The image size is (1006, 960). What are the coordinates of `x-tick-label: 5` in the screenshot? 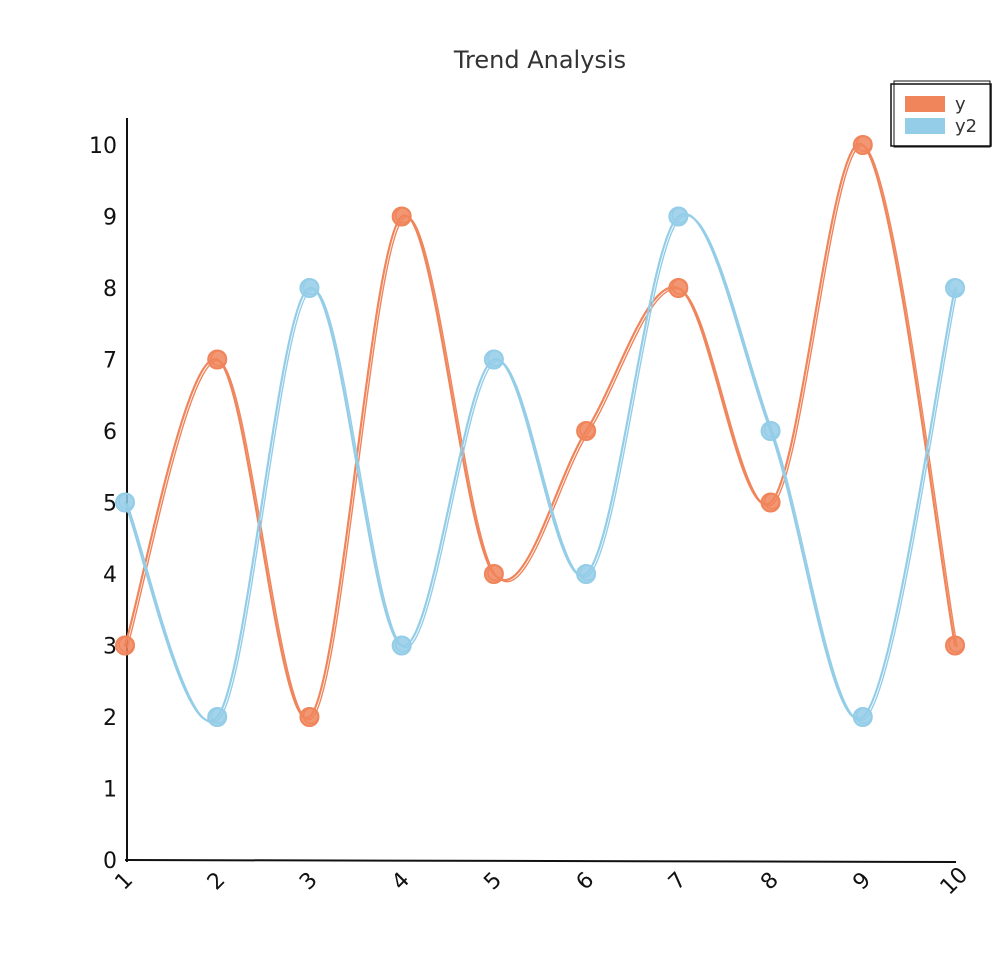 It's located at (494, 882).